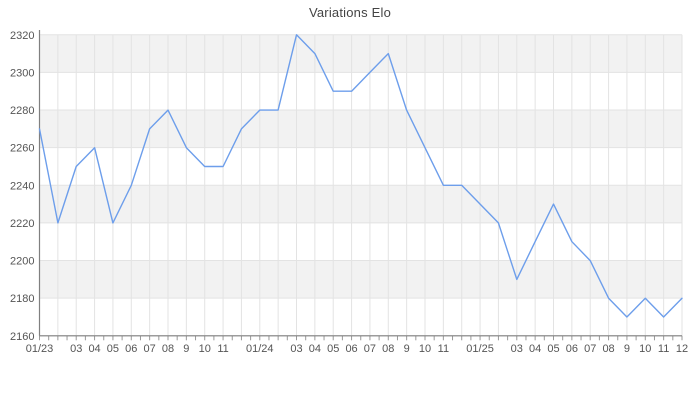 This screenshot has height=400, width=700. I want to click on x-tick-label: 12, so click(682, 349).